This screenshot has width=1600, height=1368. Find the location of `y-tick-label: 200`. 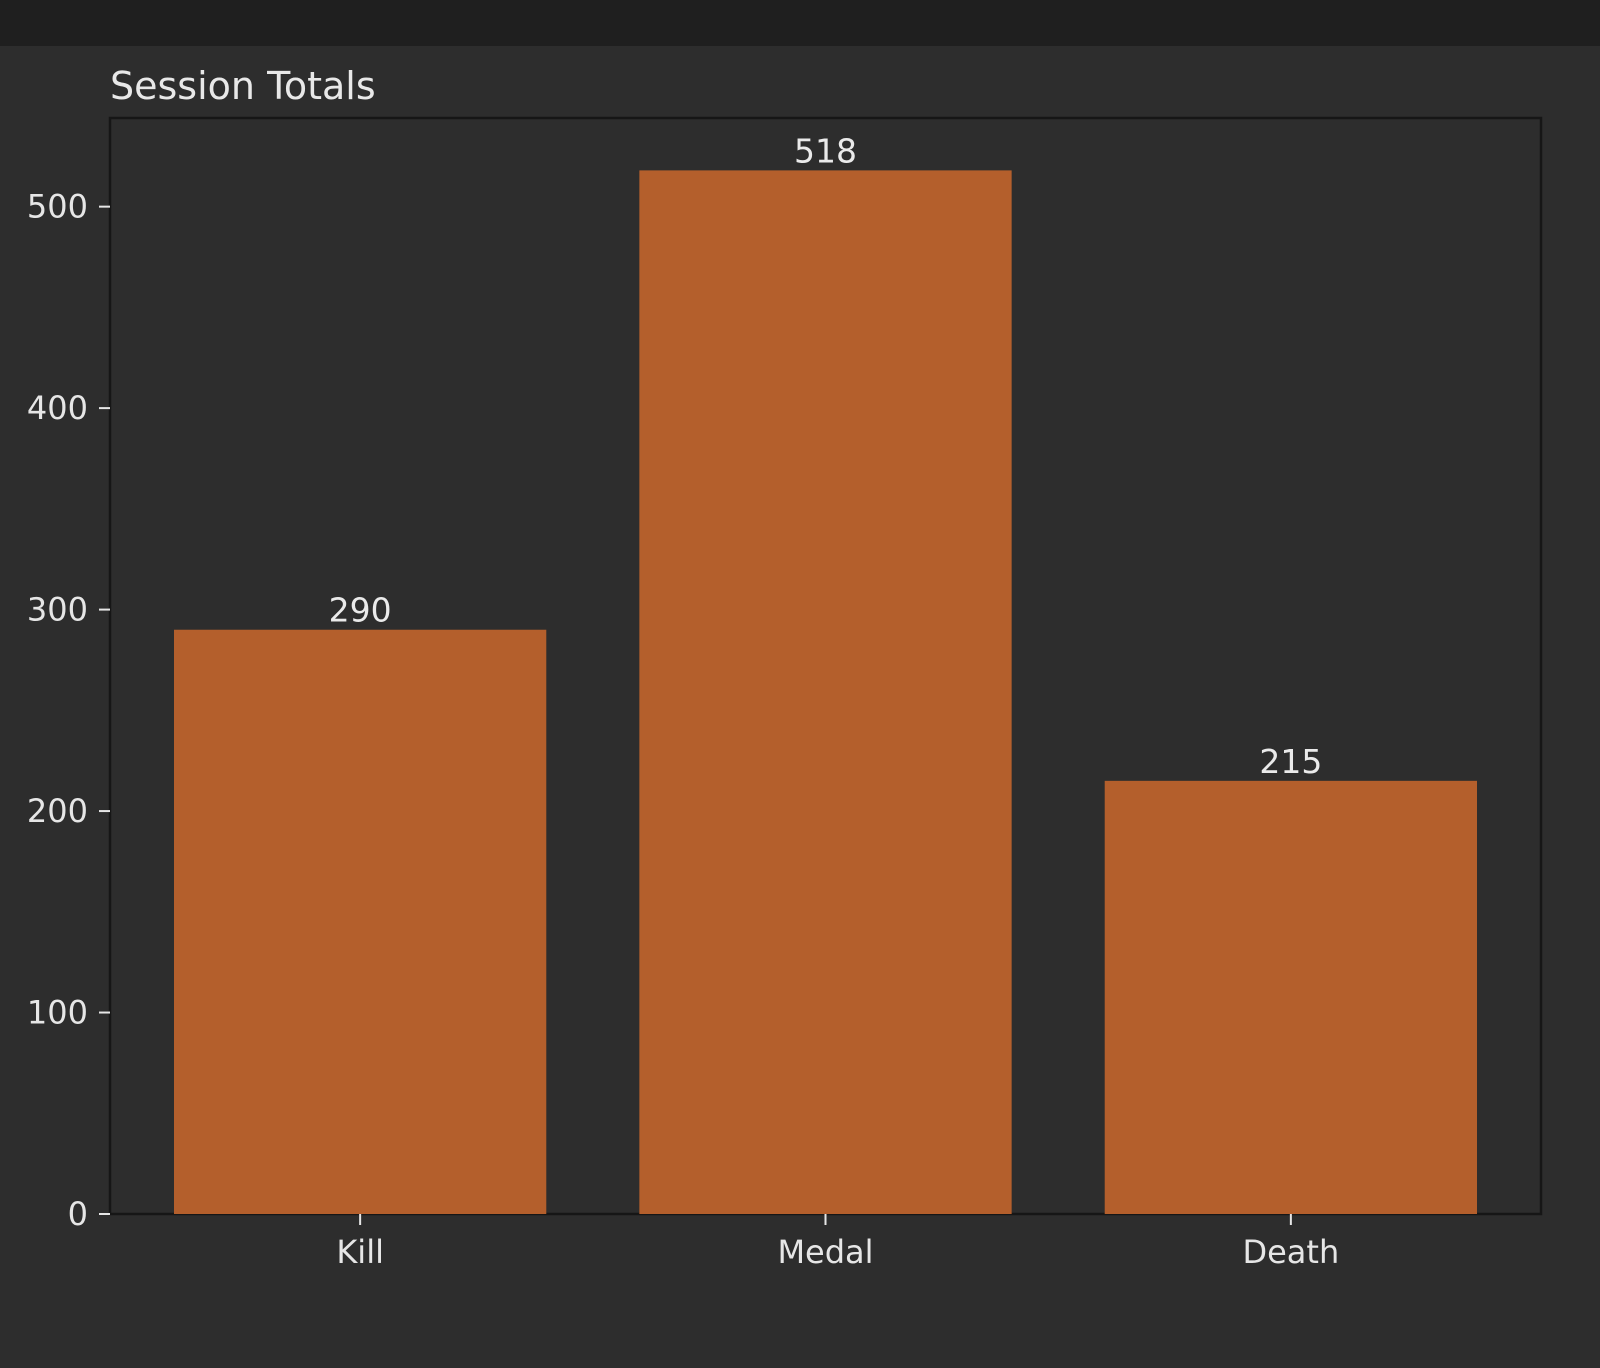

y-tick-label: 200 is located at coordinates (57, 811).